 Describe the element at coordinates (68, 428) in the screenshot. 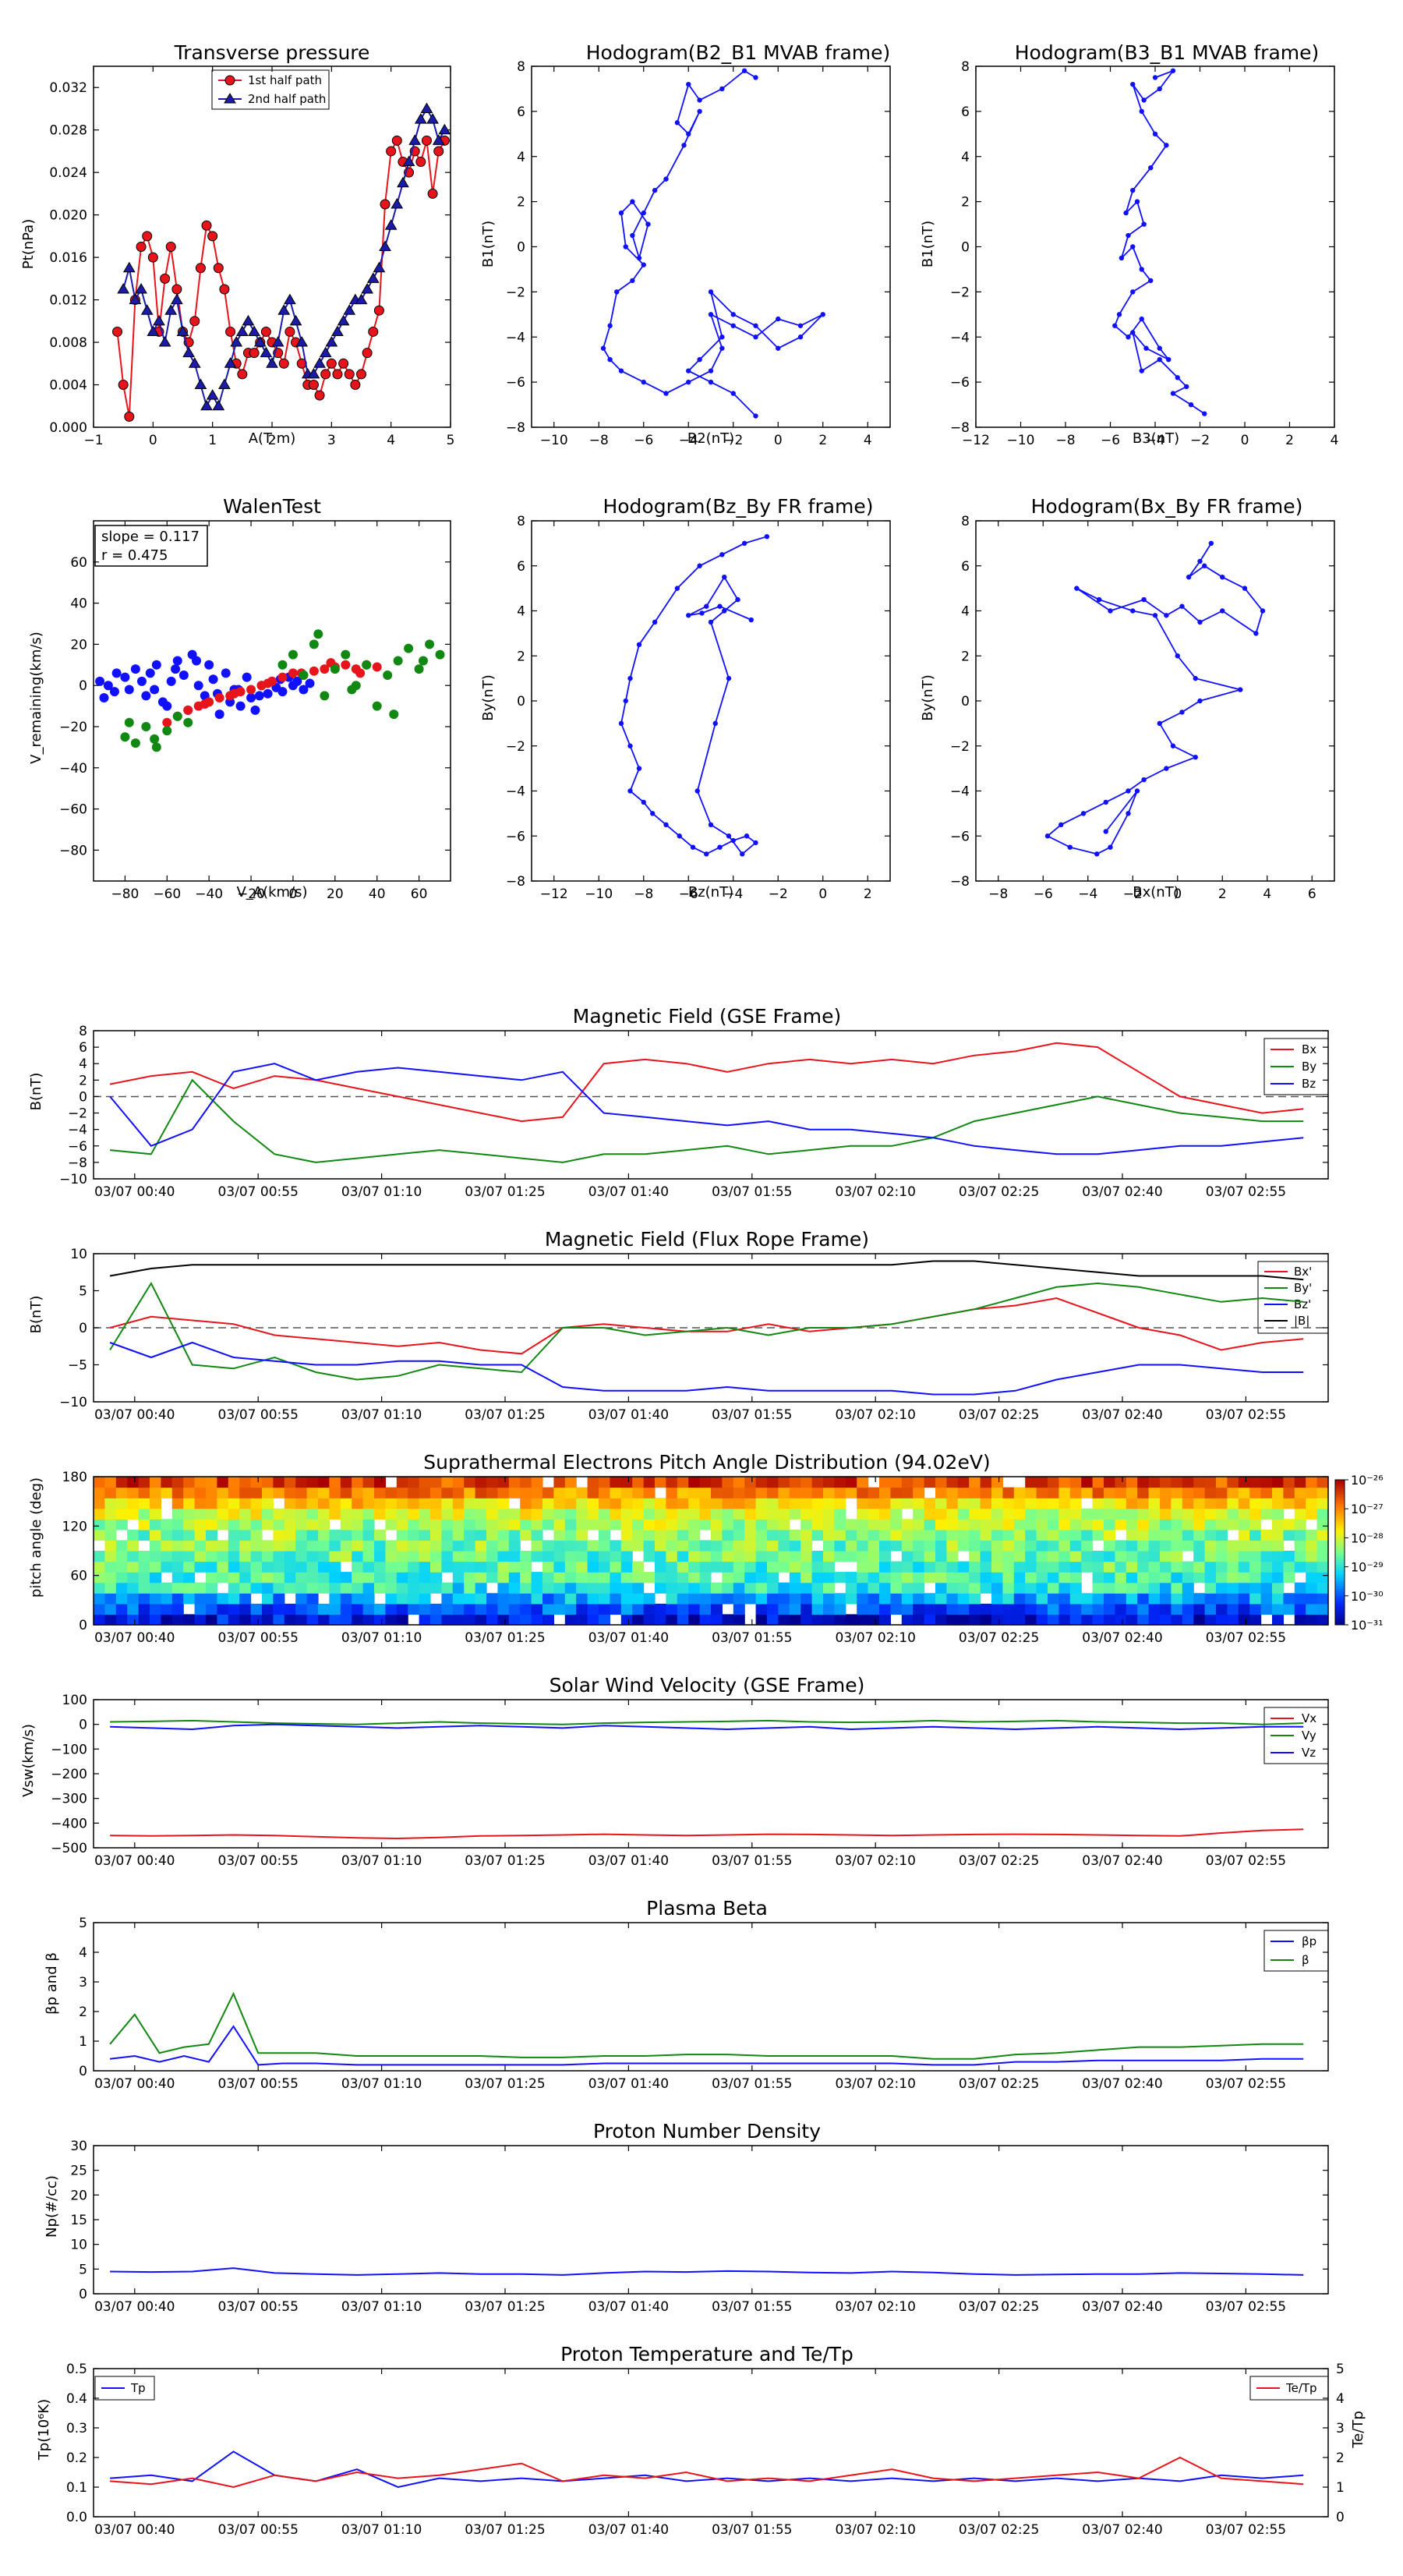

I see `tp-panel-ytick-label-0: 0.000` at that location.